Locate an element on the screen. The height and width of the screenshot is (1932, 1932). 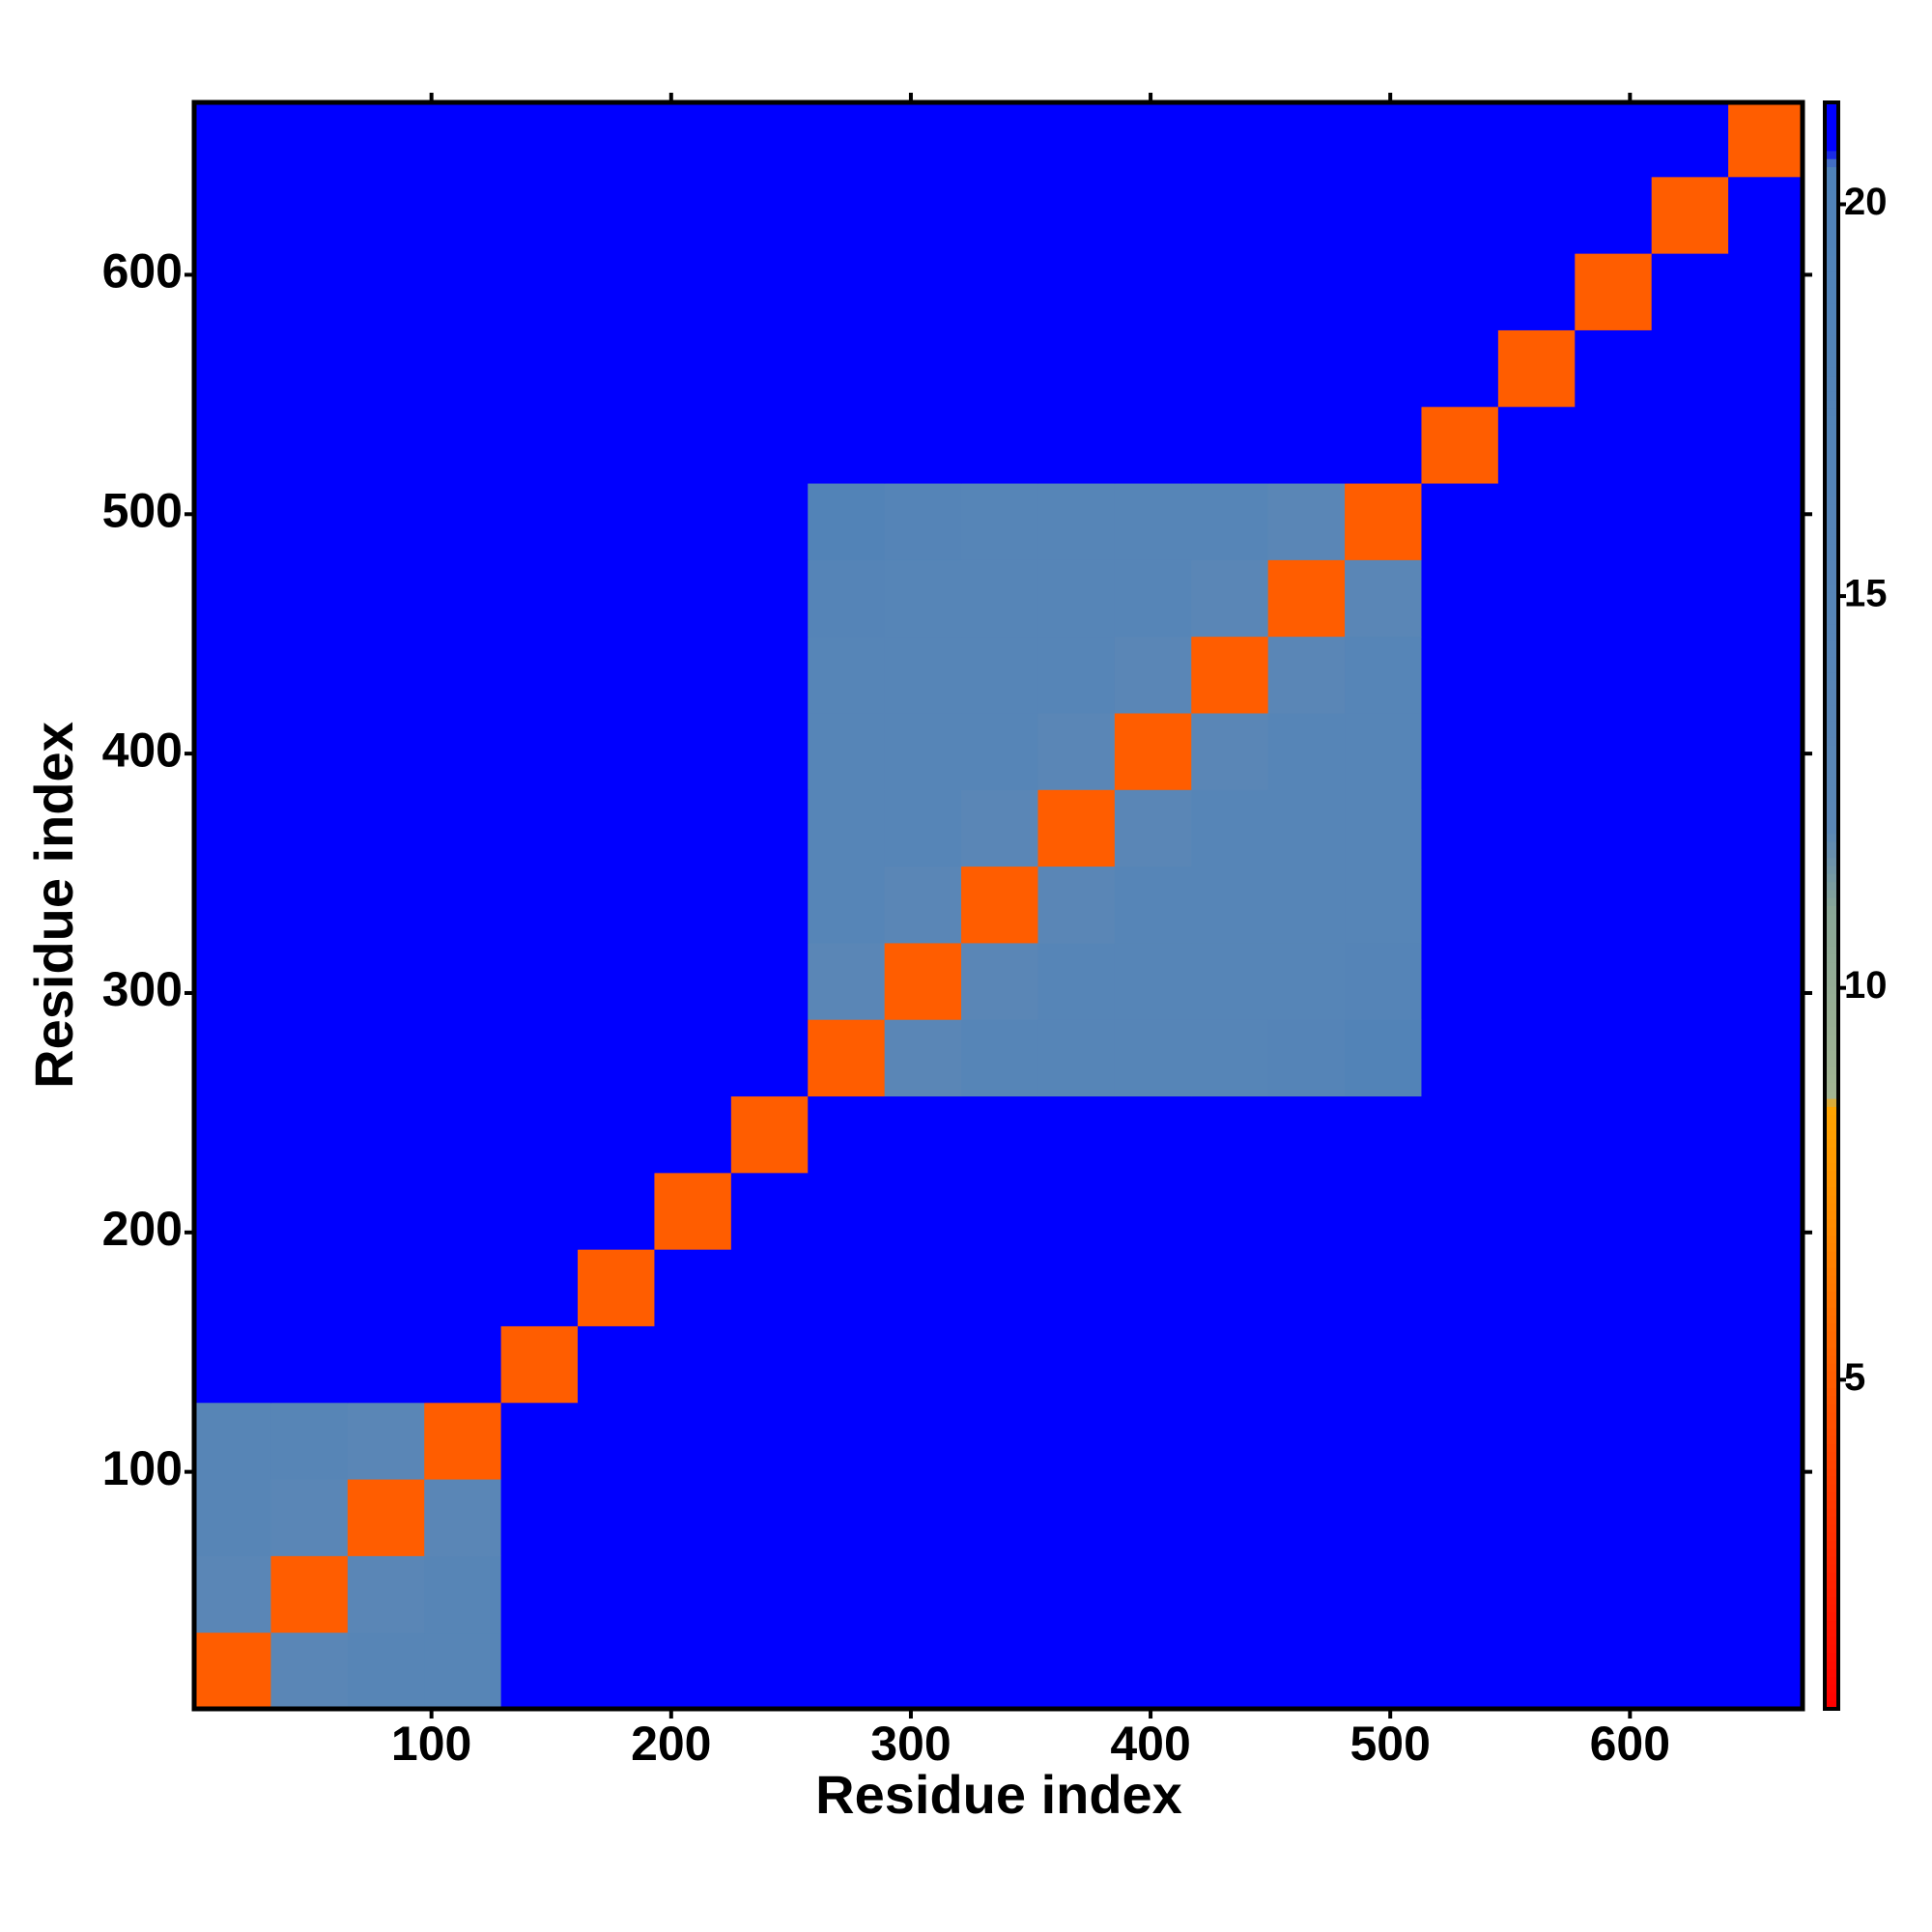
y-tick-label: 600 is located at coordinates (142, 271).